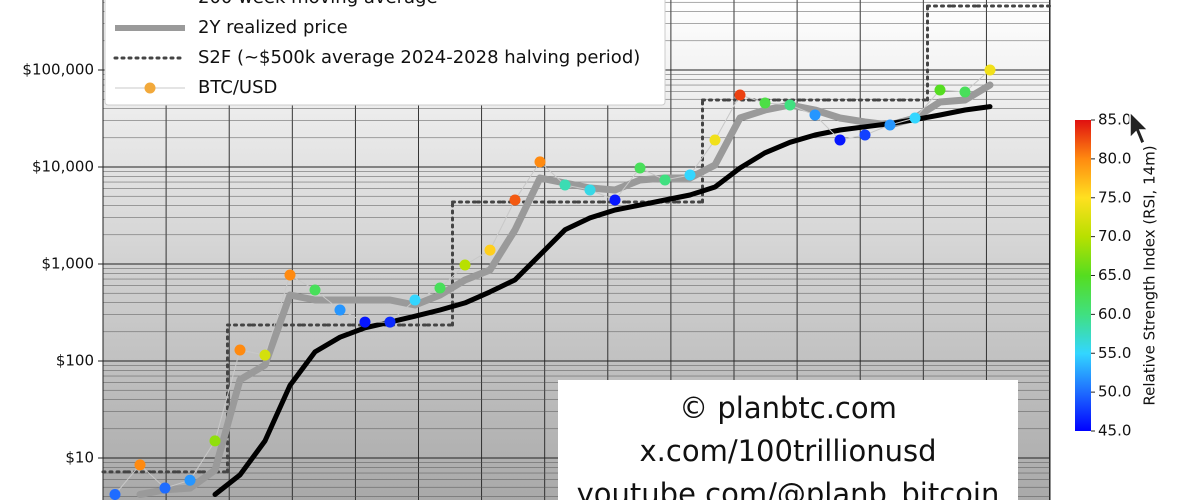 The image size is (1200, 500). What do you see at coordinates (1083, 275) in the screenshot?
I see `colorbar` at bounding box center [1083, 275].